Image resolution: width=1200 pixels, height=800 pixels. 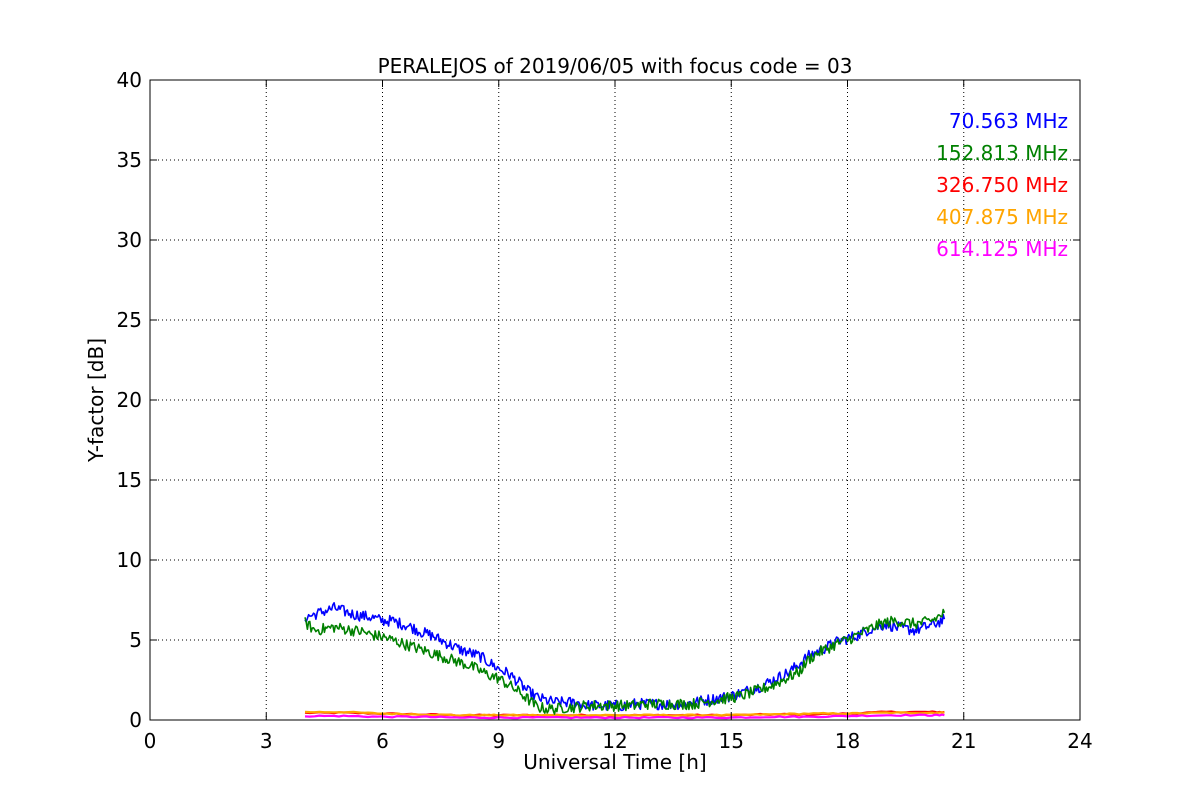 I want to click on y-tick-label: 40, so click(x=129, y=80).